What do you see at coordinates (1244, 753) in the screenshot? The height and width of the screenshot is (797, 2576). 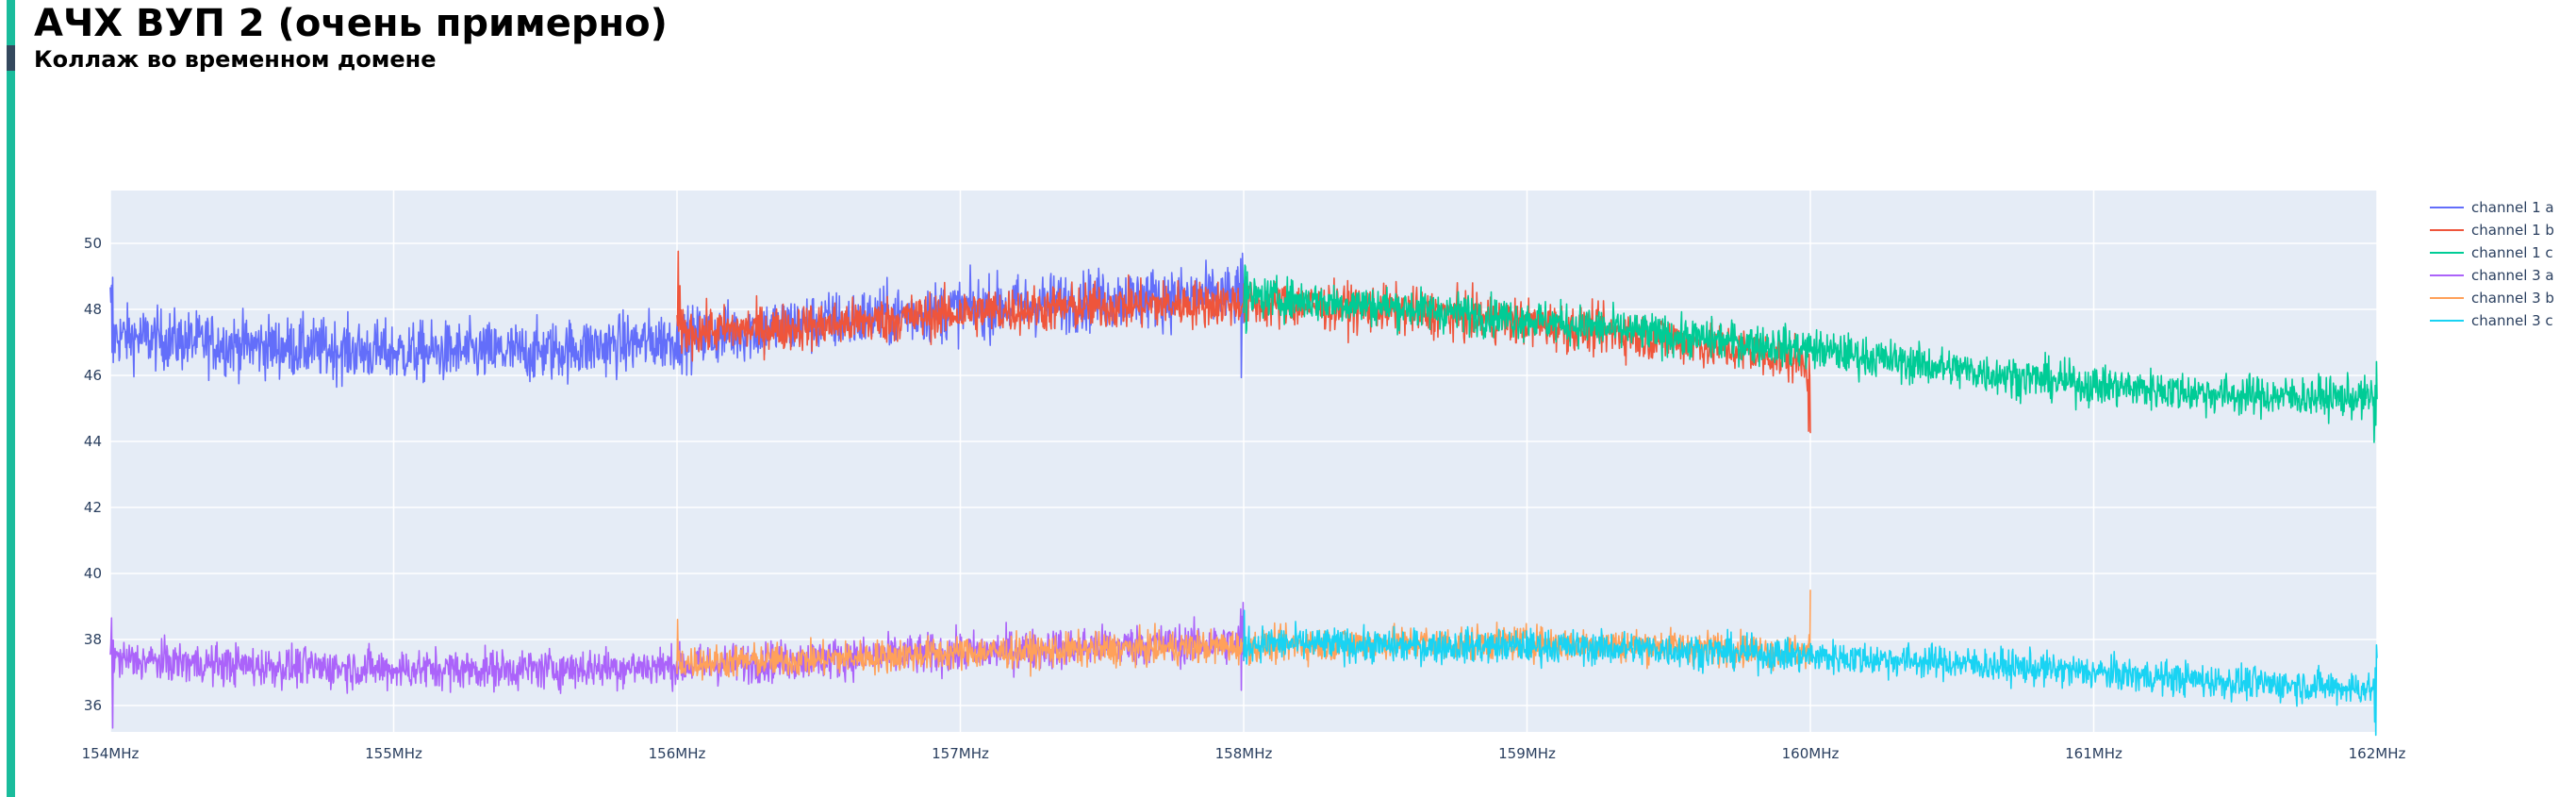 I see `x-tick-label: 158MHz` at bounding box center [1244, 753].